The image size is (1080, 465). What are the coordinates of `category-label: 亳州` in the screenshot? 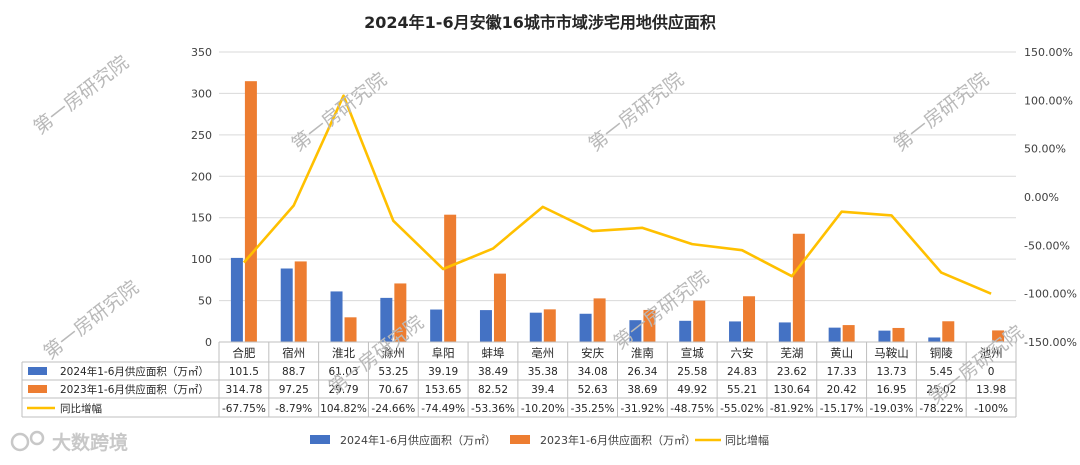 It's located at (542, 353).